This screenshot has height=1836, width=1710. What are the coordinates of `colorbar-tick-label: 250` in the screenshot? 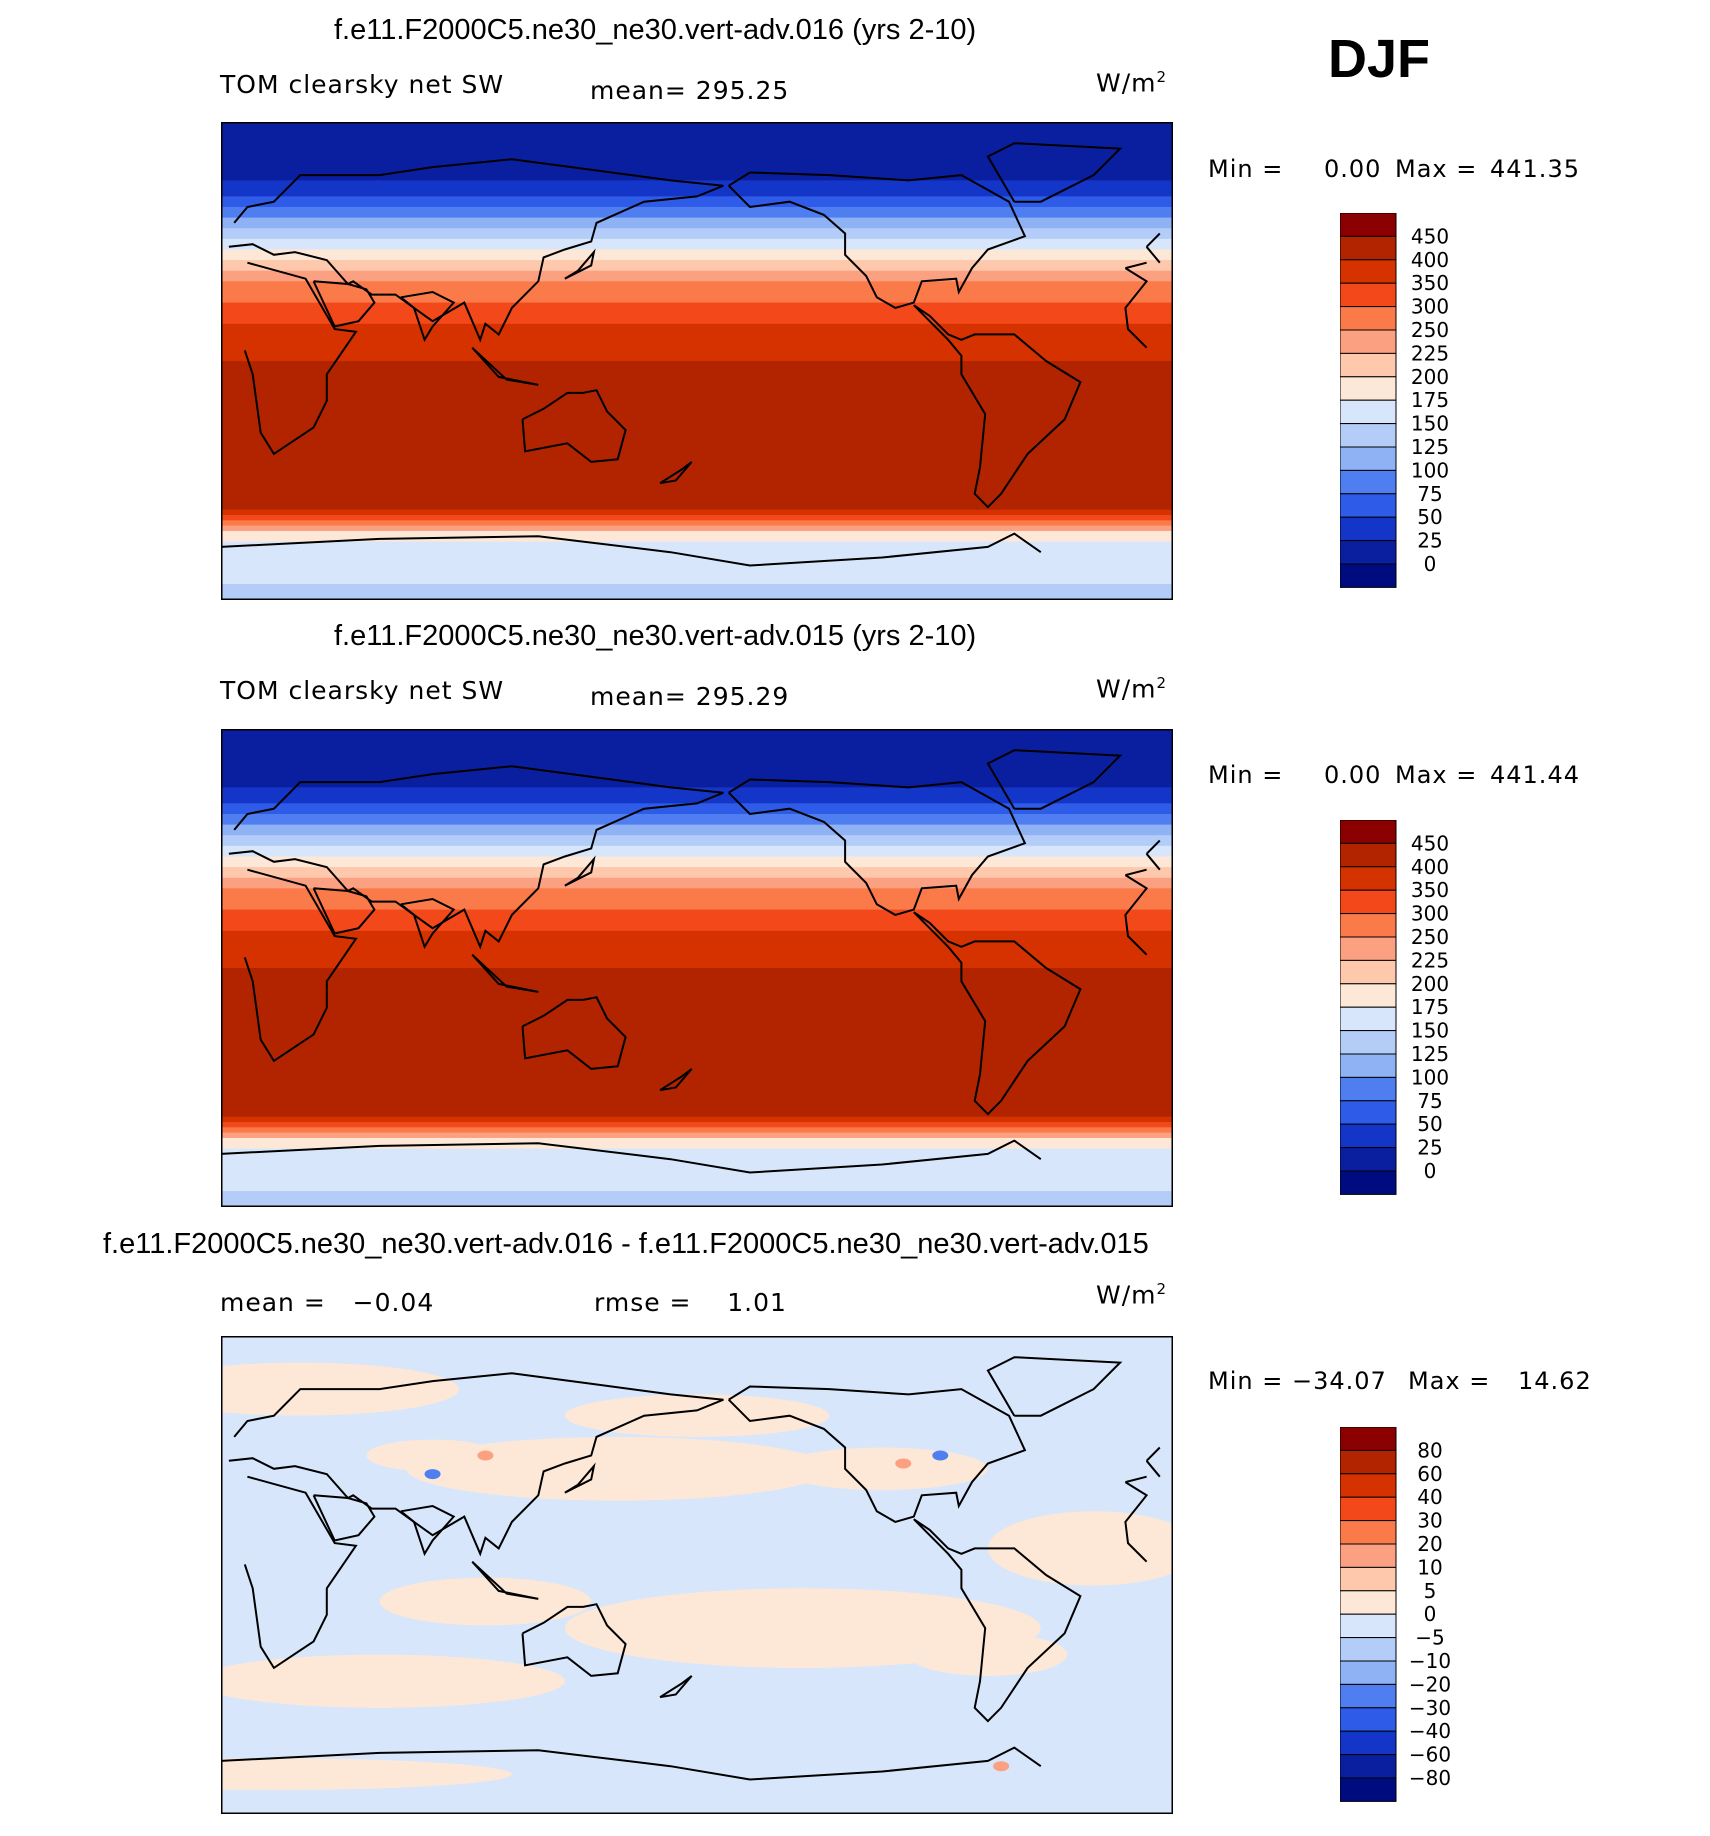 It's located at (1430, 937).